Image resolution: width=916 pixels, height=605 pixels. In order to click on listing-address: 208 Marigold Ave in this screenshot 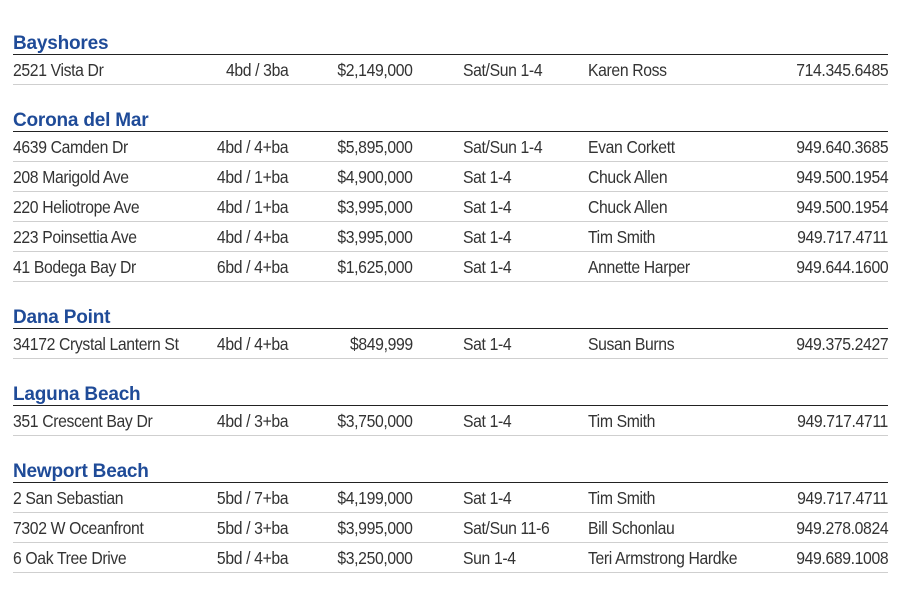, I will do `click(71, 177)`.